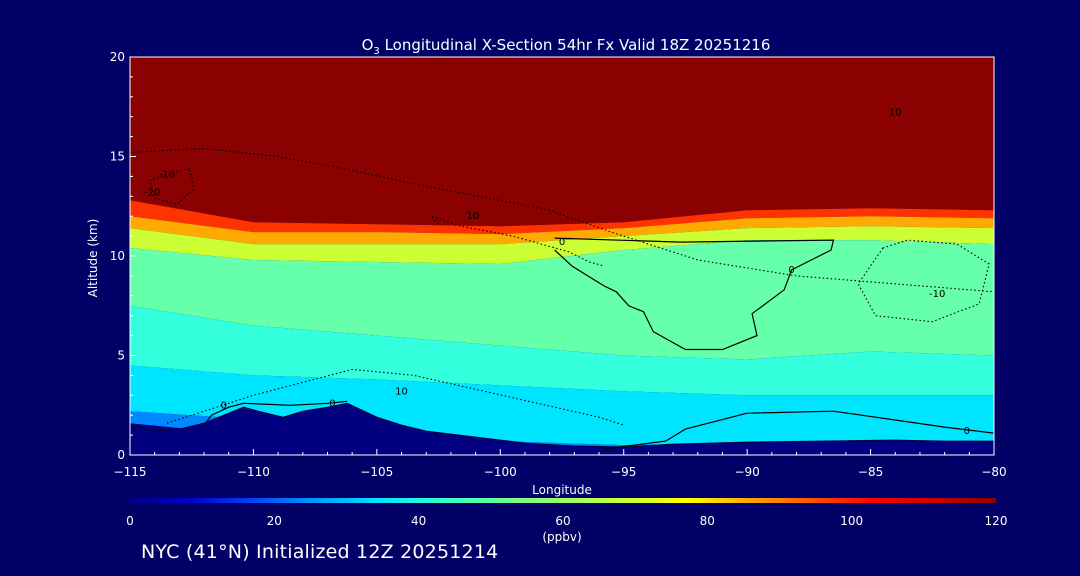 The width and height of the screenshot is (1080, 576). I want to click on ozone-layer-lower_troposphere, so click(562, 350).